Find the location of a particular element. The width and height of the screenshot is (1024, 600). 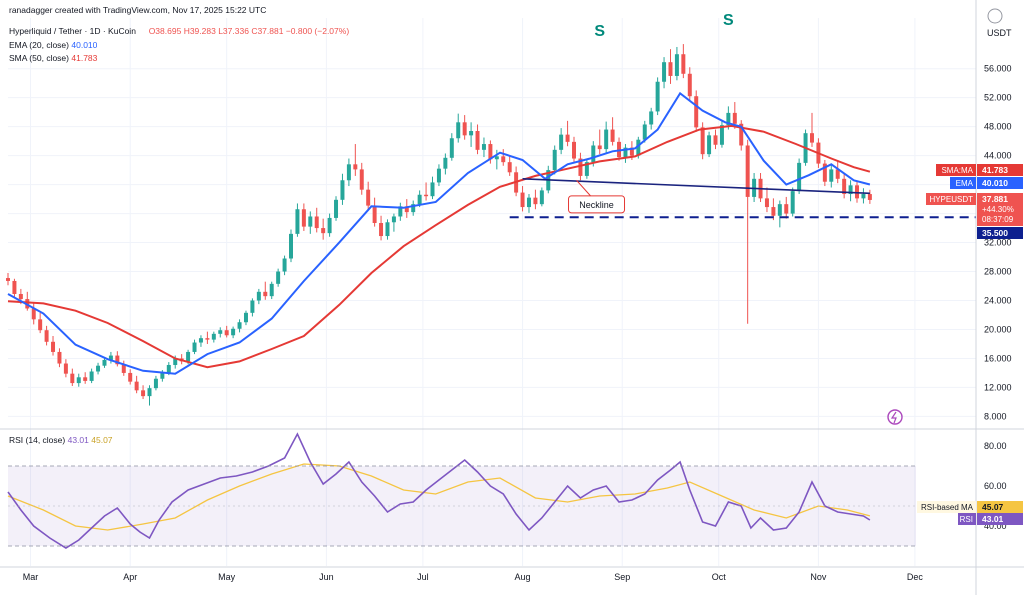

support-tag-value-box is located at coordinates (1000, 233).